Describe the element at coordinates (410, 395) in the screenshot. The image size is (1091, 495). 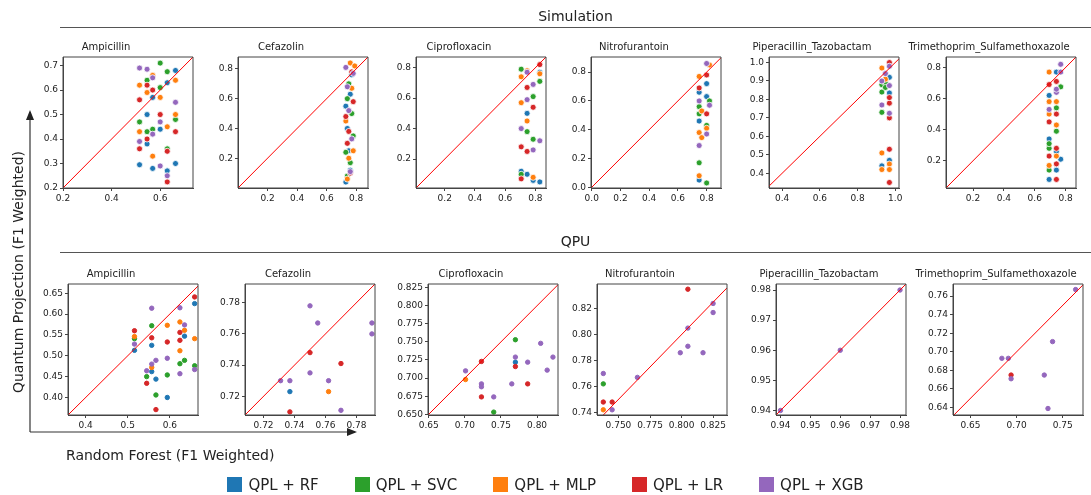
I see `y-tick-label: 0.675` at that location.